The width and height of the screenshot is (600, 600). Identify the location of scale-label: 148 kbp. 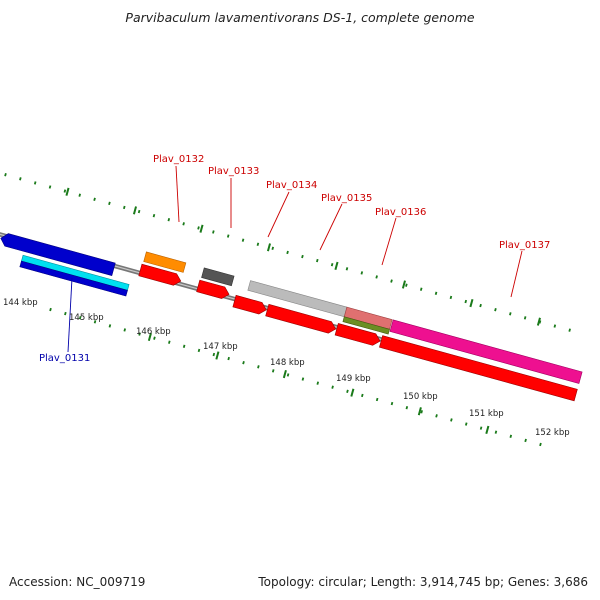
(287, 363).